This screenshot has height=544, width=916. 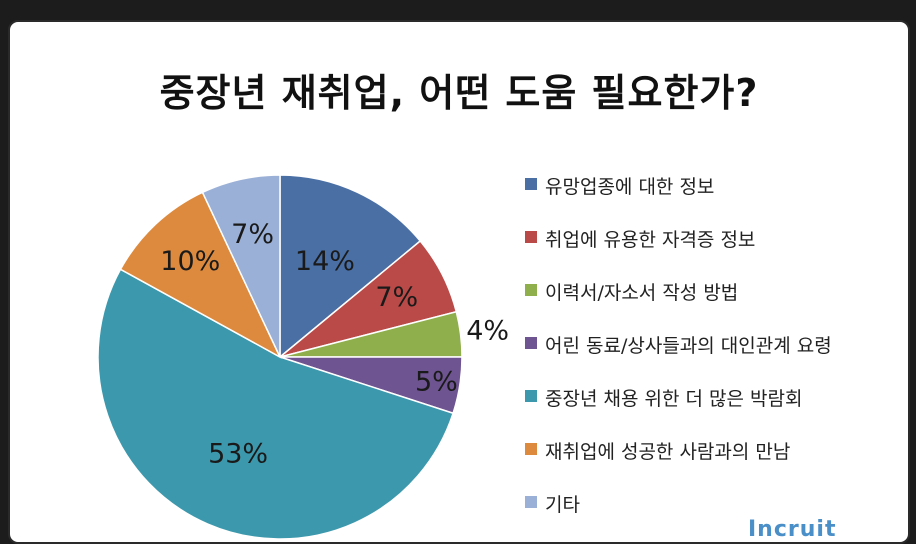 What do you see at coordinates (668, 452) in the screenshot?
I see `legend-label: 재취업에 성공한 사람과의 만남` at bounding box center [668, 452].